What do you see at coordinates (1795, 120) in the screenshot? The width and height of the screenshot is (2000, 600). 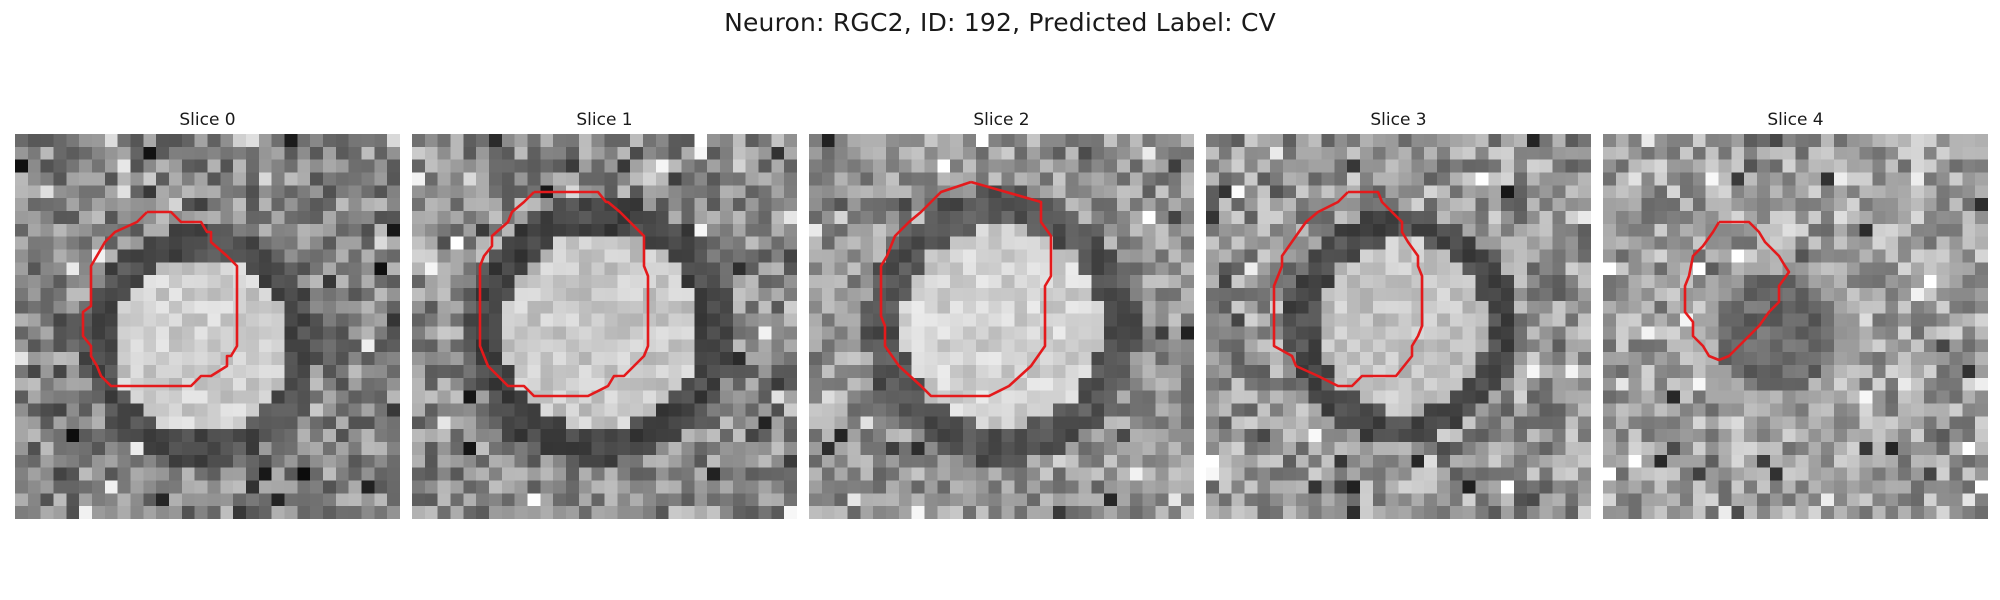 I see `slice-title-4: Slice 4` at bounding box center [1795, 120].